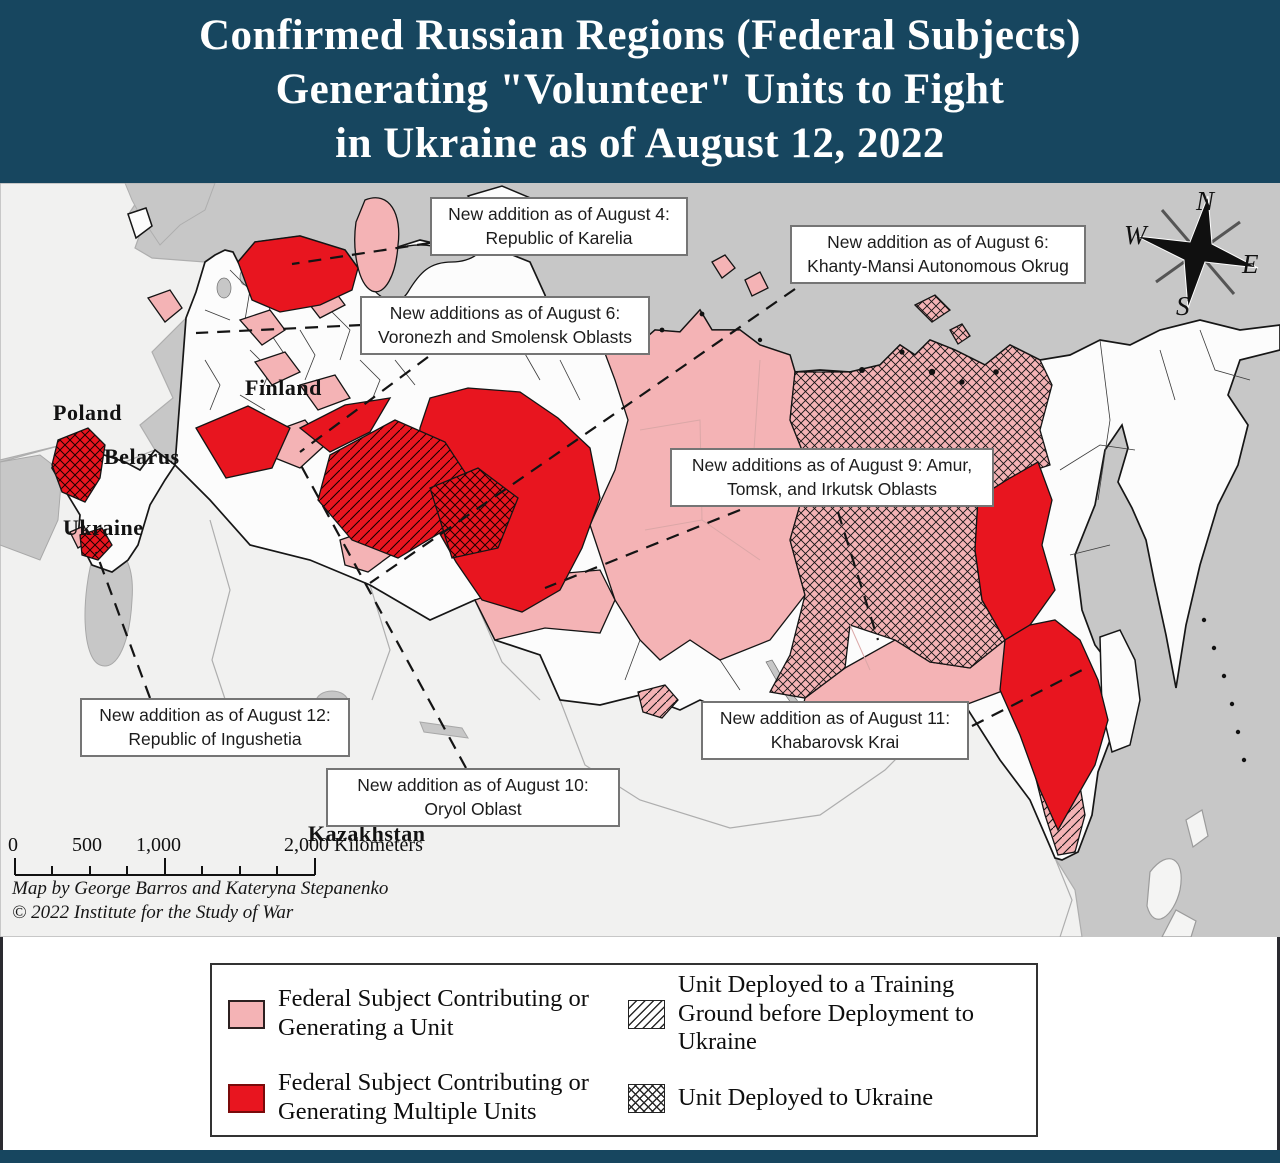 The width and height of the screenshot is (1280, 1163). What do you see at coordinates (1250, 264) in the screenshot?
I see `compass-e-label: E` at bounding box center [1250, 264].